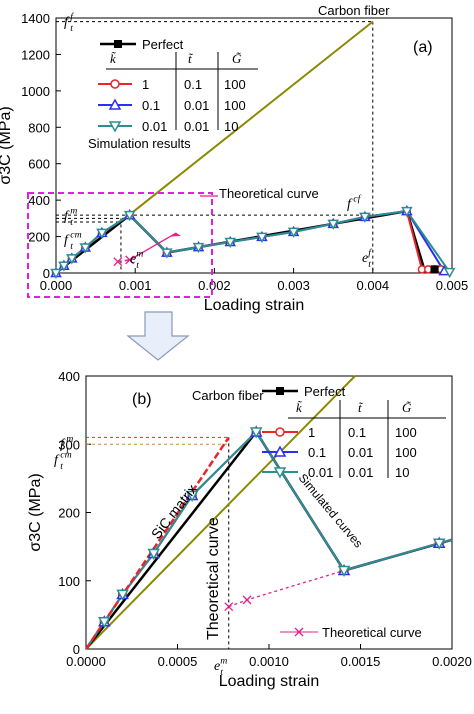 The height and width of the screenshot is (714, 474). I want to click on a-fm-label-sup: m, so click(73, 211).